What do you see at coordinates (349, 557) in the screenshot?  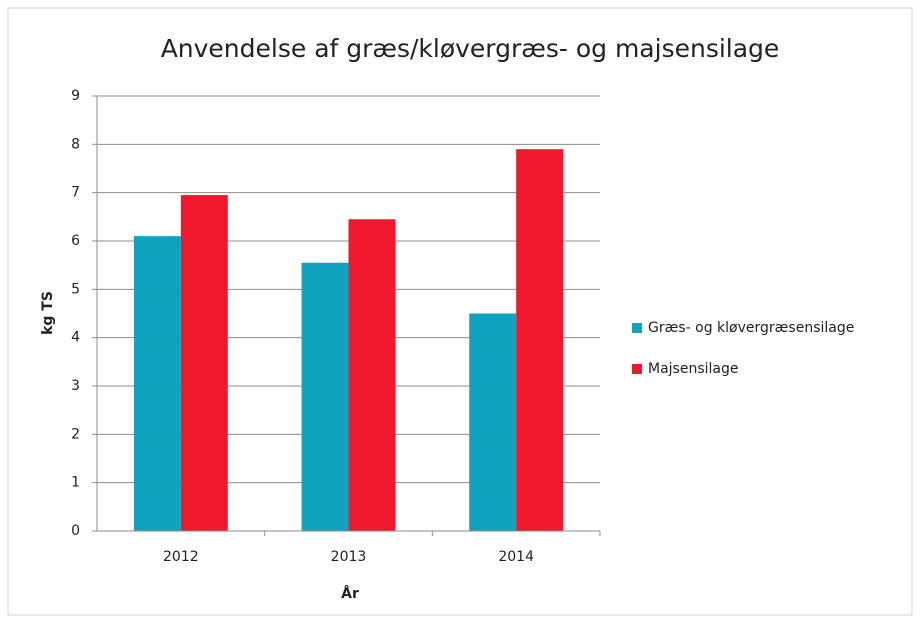 I see `x-tick-label: 2013` at bounding box center [349, 557].